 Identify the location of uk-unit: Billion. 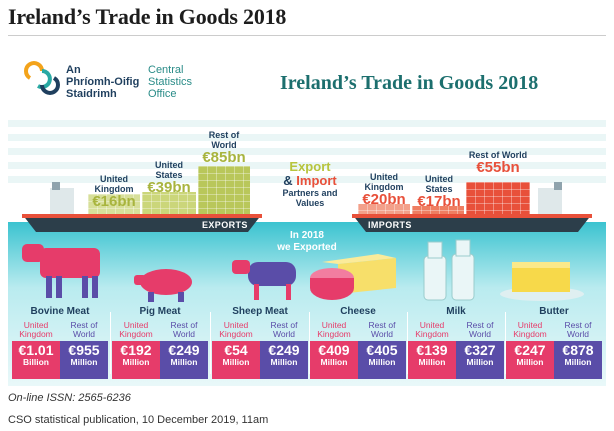
(36, 362).